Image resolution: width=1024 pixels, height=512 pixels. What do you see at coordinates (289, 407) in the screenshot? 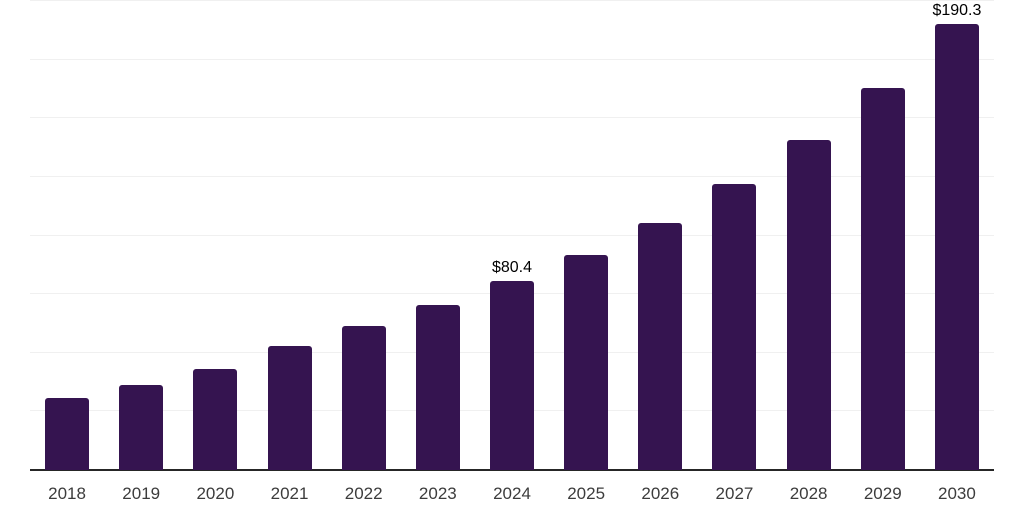
I see `bar-2021` at bounding box center [289, 407].